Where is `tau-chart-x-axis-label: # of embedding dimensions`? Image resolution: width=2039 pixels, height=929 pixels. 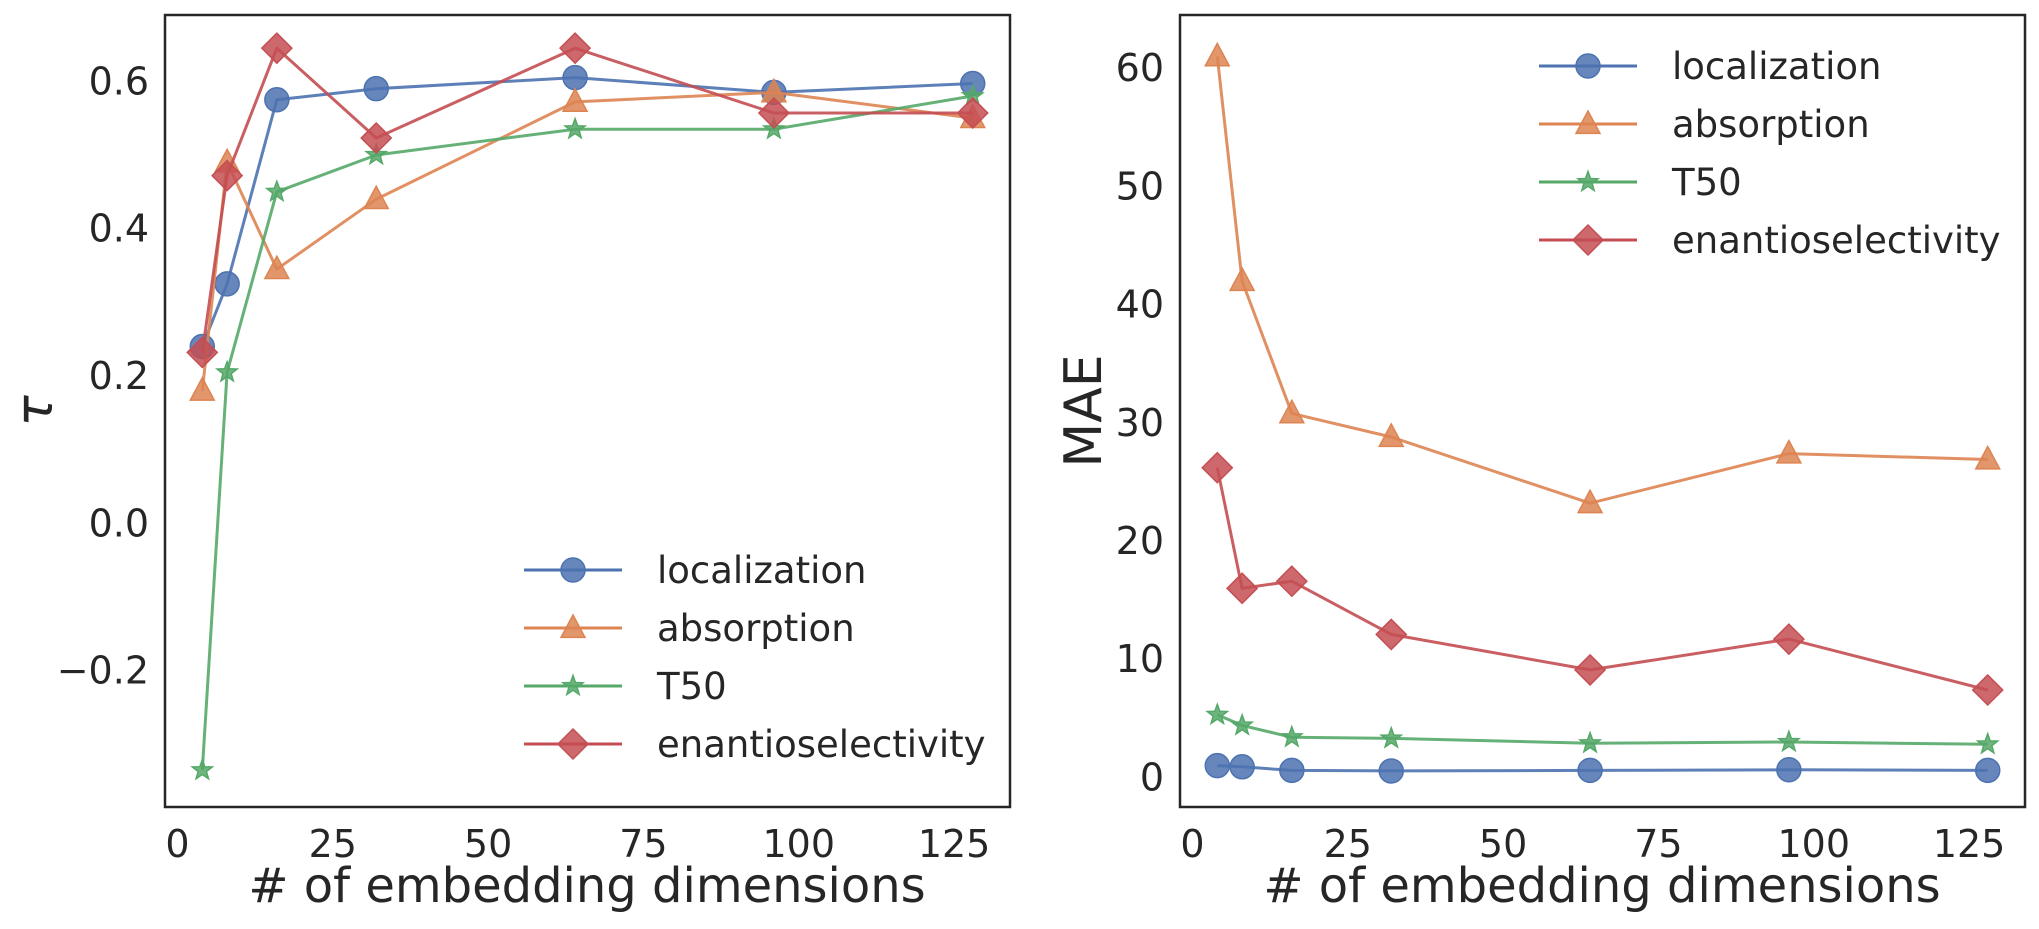 tau-chart-x-axis-label: # of embedding dimensions is located at coordinates (586, 886).